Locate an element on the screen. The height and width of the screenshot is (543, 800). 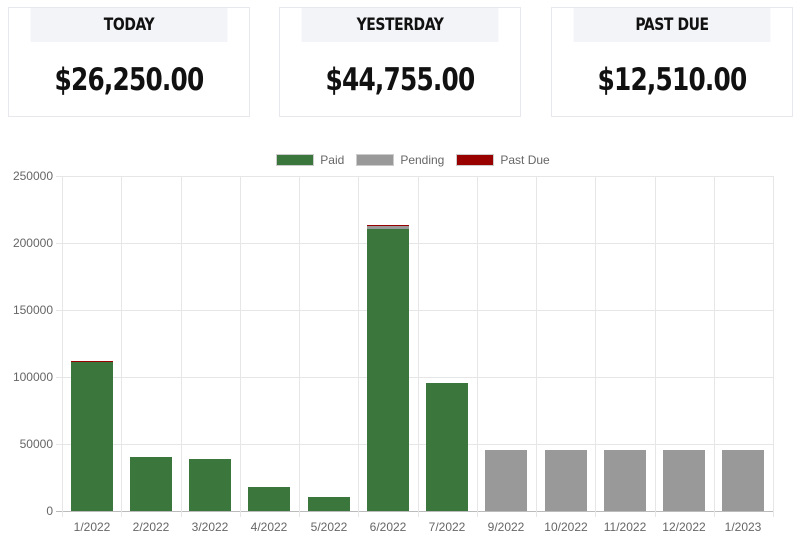
past-due-card-value: $12,510.00 is located at coordinates (672, 79).